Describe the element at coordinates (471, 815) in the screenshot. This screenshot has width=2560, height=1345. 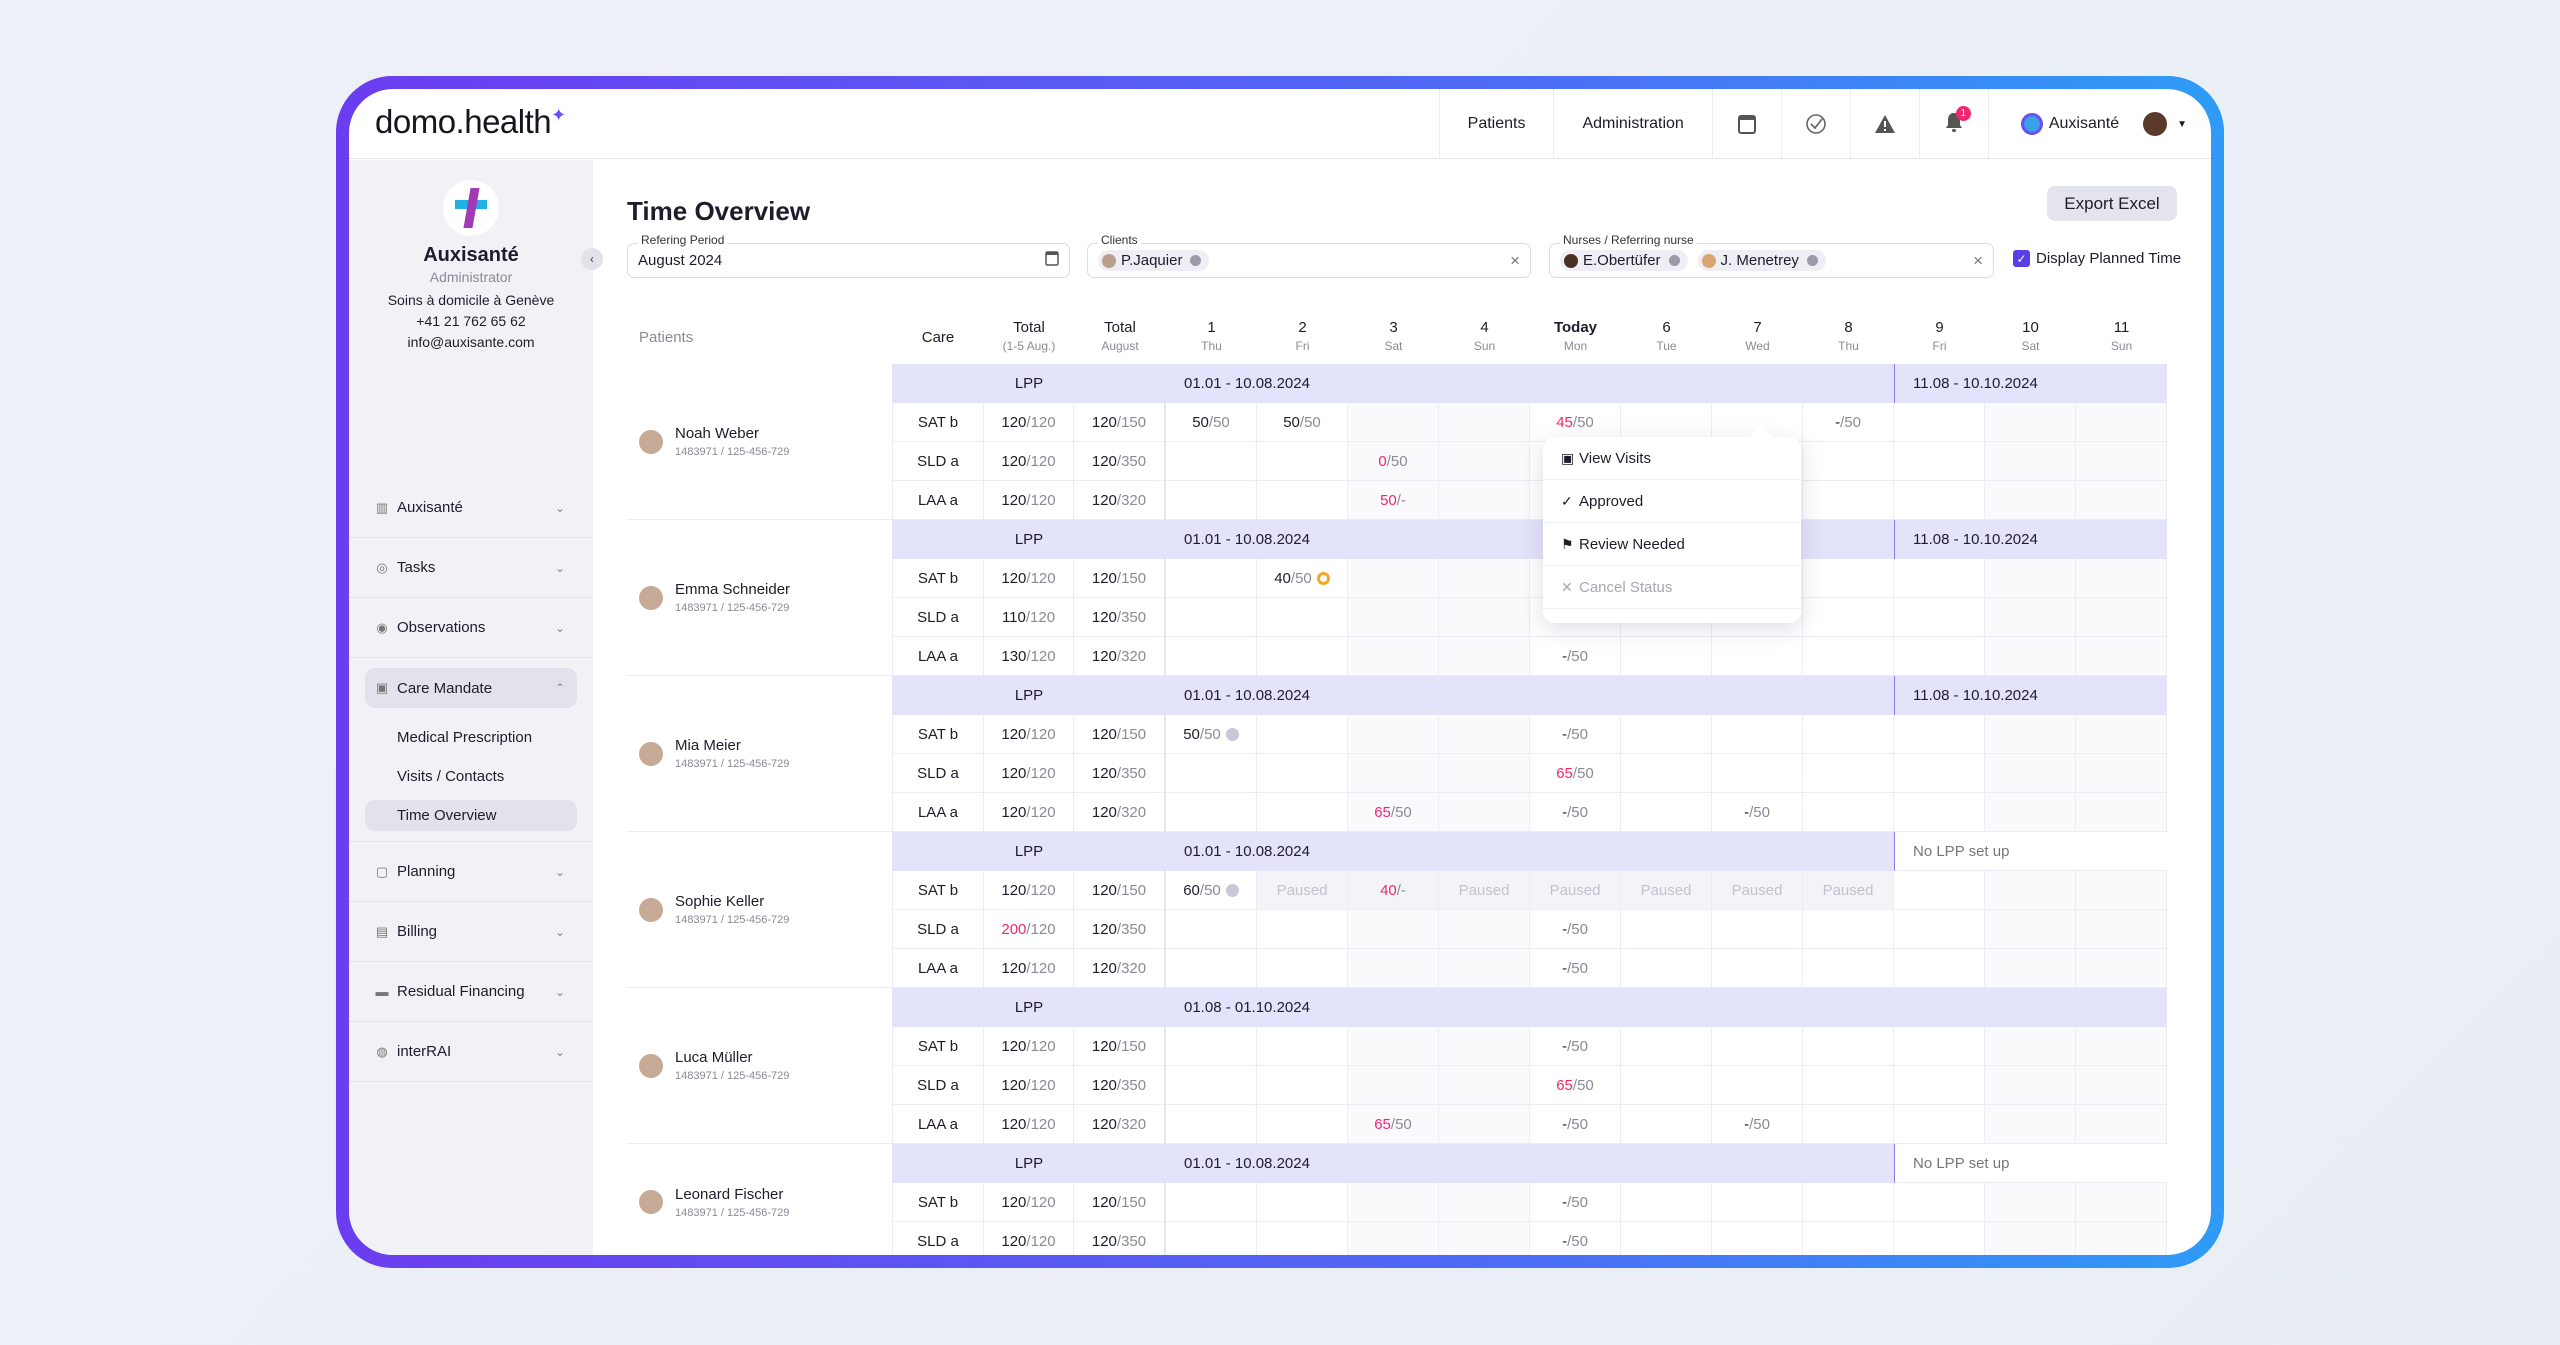
I see `sidebar-subitem-time-overview: Time Overview` at that location.